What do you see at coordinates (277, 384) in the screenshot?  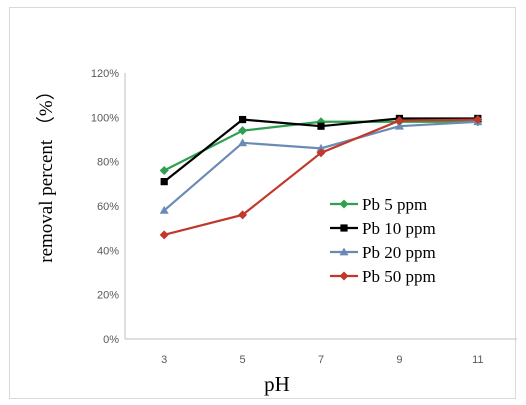 I see `x-axis-label: pH` at bounding box center [277, 384].